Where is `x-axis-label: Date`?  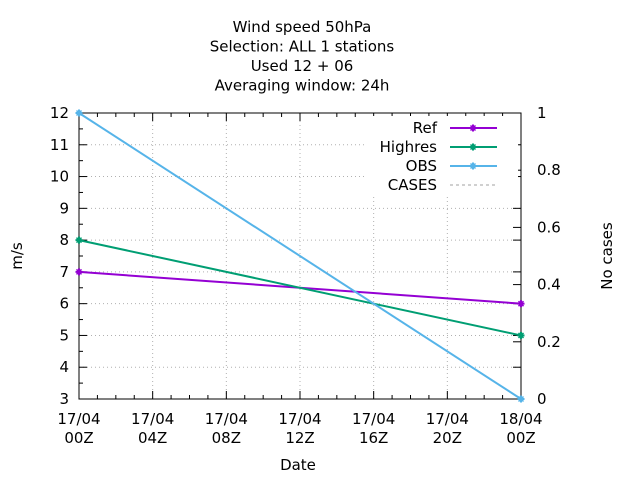 x-axis-label: Date is located at coordinates (298, 465).